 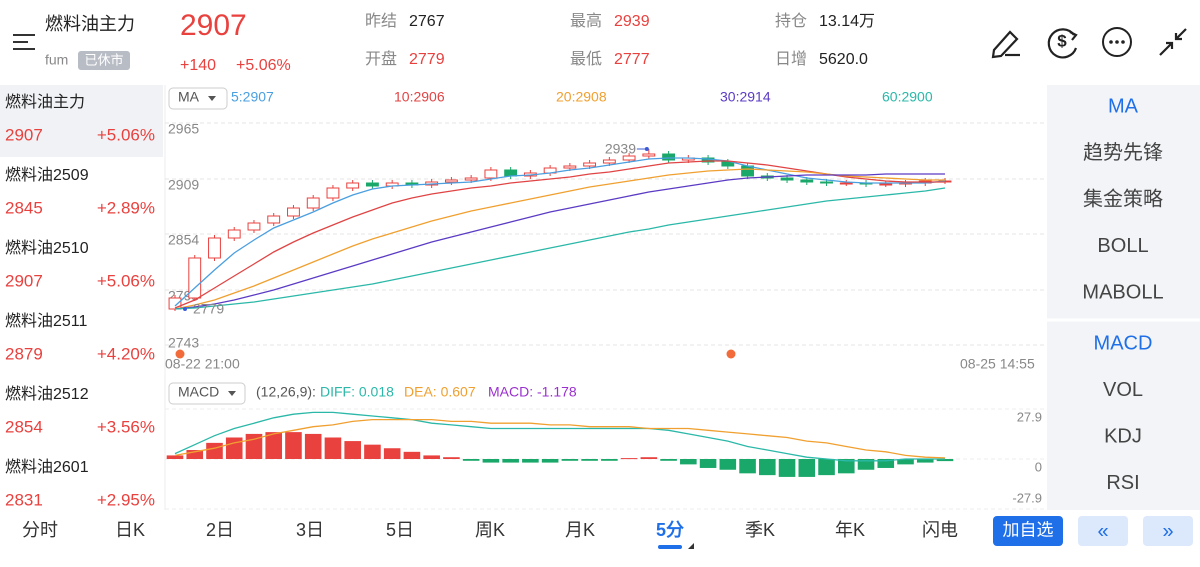 What do you see at coordinates (286, 392) in the screenshot?
I see `macd-params: (12,26,9):` at bounding box center [286, 392].